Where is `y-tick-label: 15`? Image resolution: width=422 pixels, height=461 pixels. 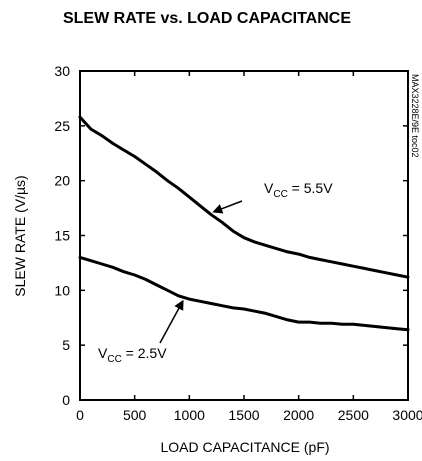
y-tick-label: 15 is located at coordinates (62, 236).